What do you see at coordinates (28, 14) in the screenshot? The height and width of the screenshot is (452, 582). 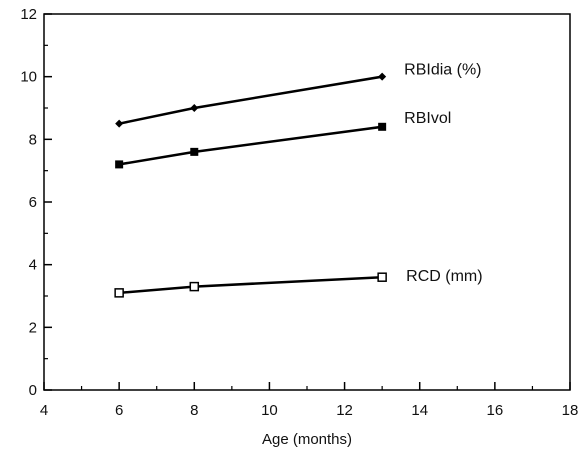 I see `y-tick-label: 12` at bounding box center [28, 14].